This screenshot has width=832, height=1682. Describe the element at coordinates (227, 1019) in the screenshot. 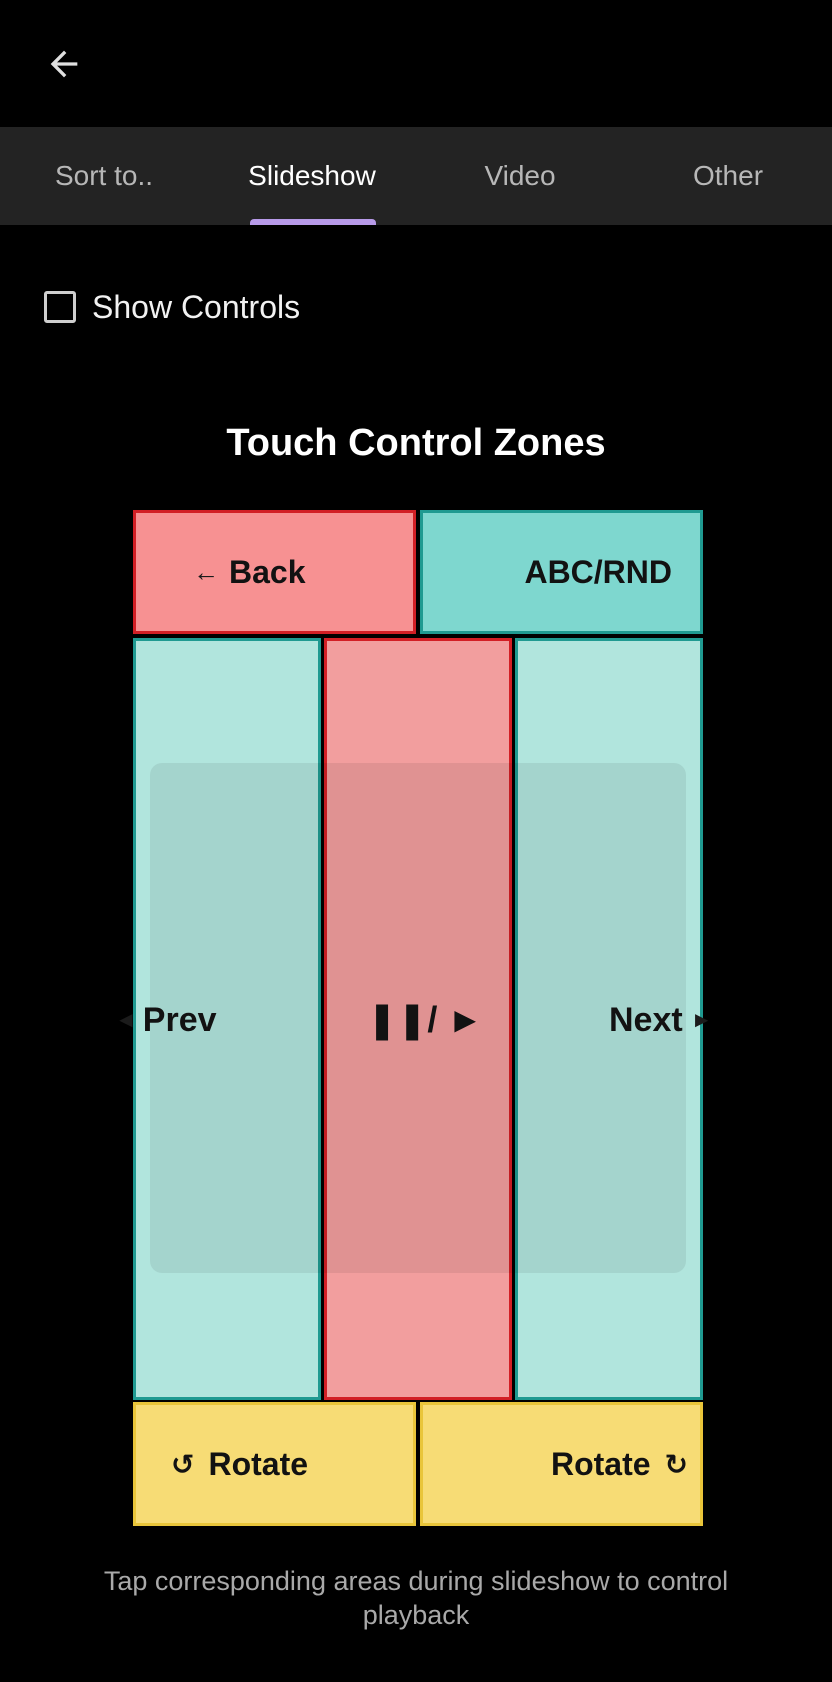

I see `zone-prev` at that location.